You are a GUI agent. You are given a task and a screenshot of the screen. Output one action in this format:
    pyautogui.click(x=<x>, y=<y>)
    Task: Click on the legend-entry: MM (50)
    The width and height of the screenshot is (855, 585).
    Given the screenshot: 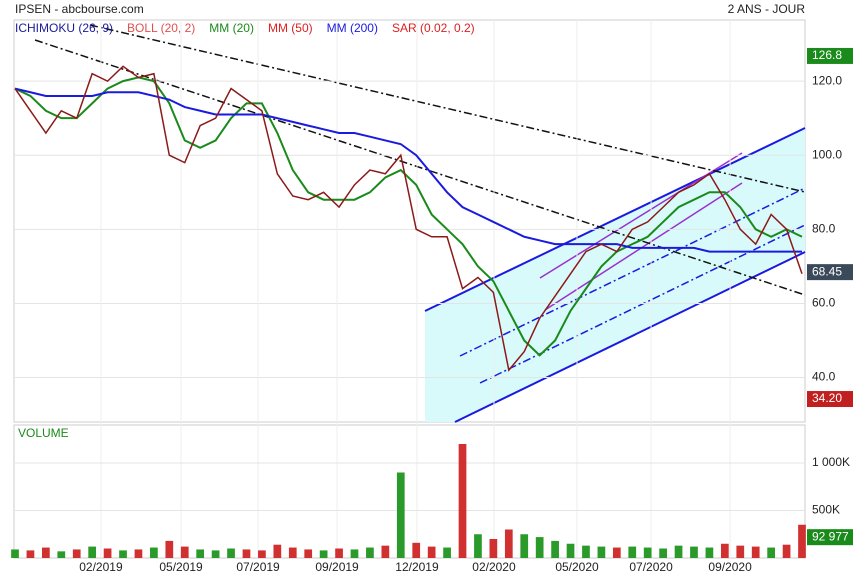 What is the action you would take?
    pyautogui.click(x=290, y=28)
    